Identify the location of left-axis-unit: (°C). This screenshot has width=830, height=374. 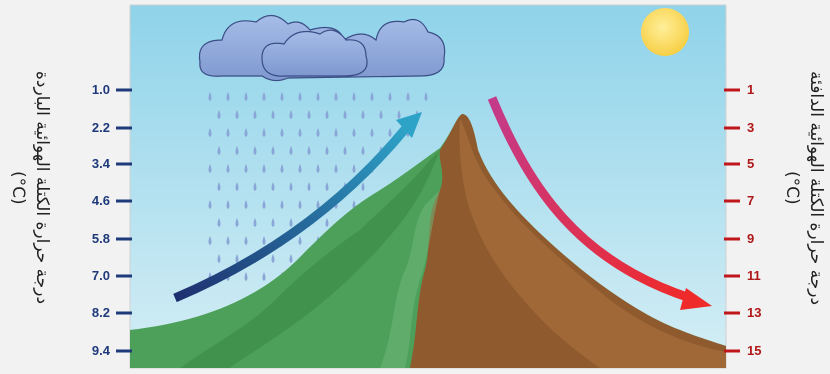
(18, 188).